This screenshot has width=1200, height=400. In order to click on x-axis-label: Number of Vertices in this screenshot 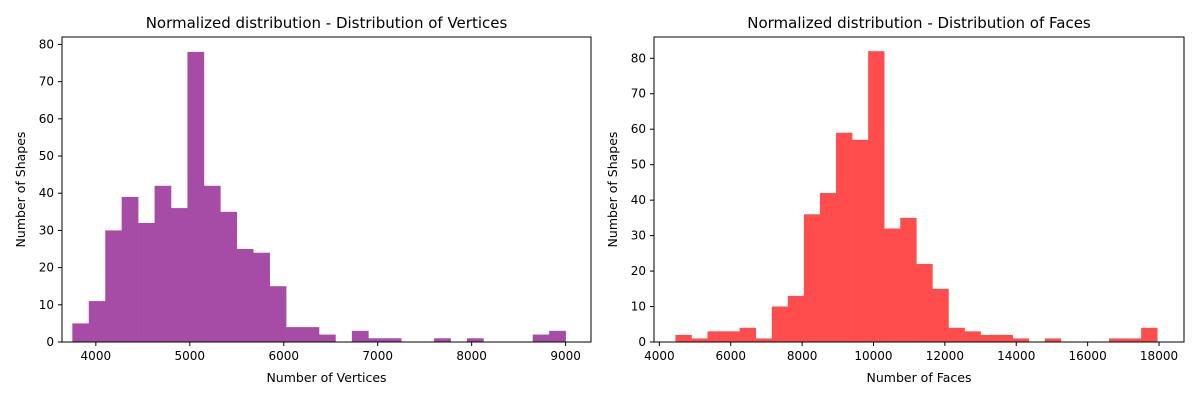, I will do `click(326, 377)`.